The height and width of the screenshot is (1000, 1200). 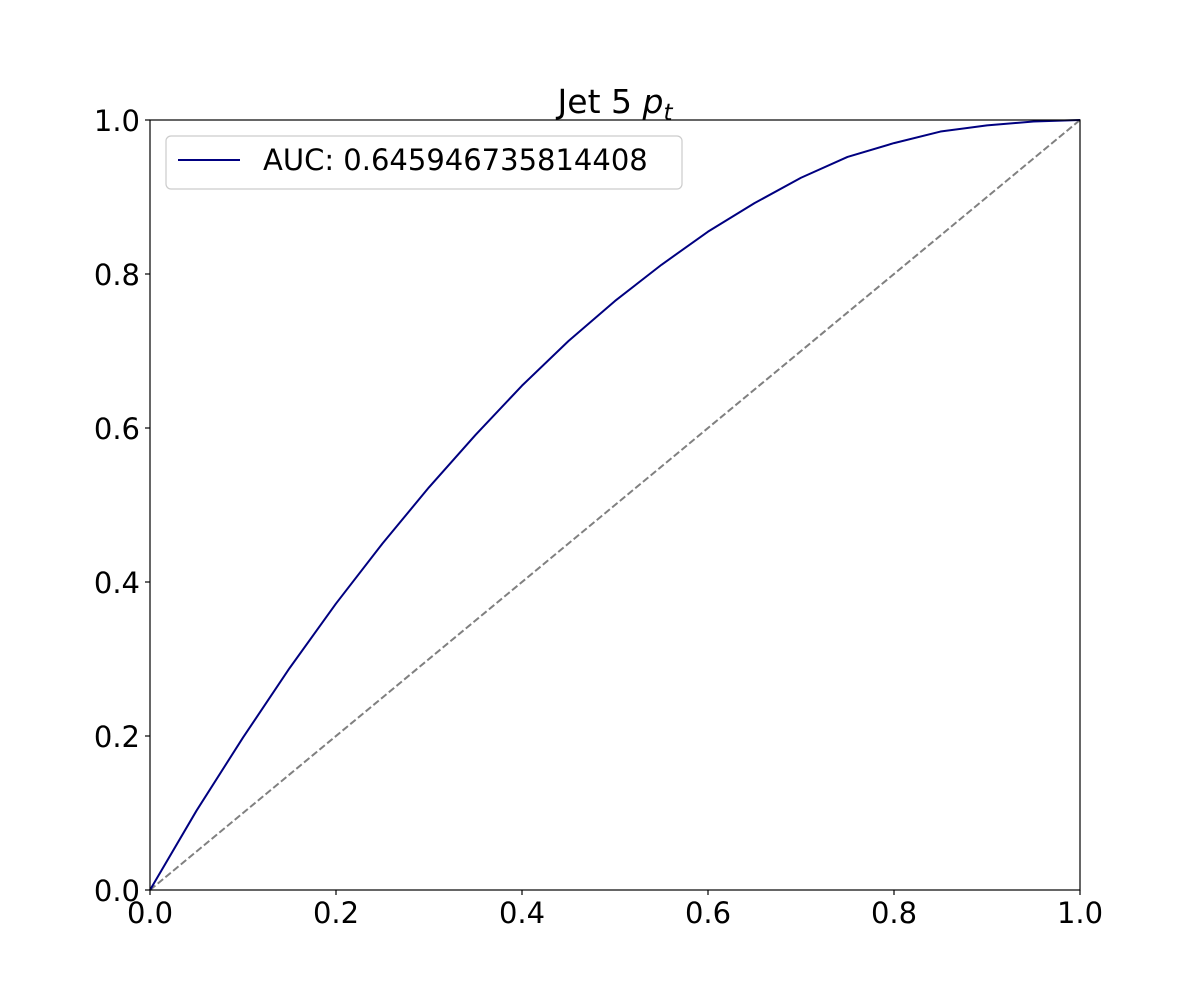 What do you see at coordinates (894, 913) in the screenshot?
I see `x-tick-label: 0.8` at bounding box center [894, 913].